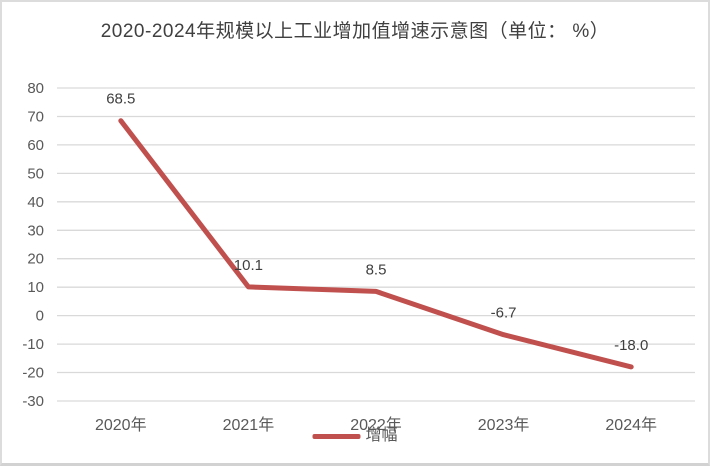 This screenshot has height=466, width=710. What do you see at coordinates (120, 99) in the screenshot?
I see `data-label: 68.5` at bounding box center [120, 99].